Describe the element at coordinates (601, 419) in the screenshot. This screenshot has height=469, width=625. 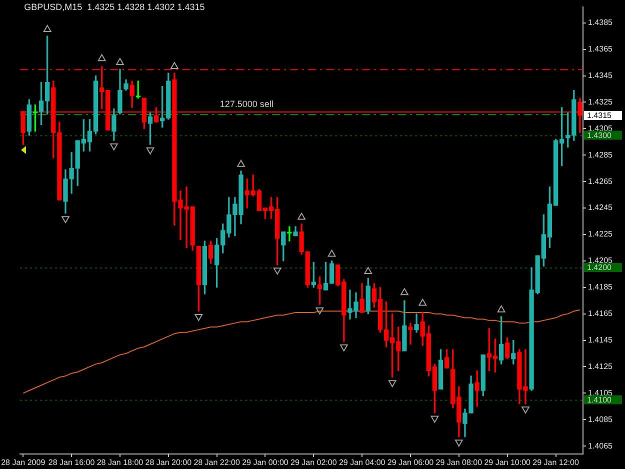
I see `y-tick-label: 1.4085` at that location.